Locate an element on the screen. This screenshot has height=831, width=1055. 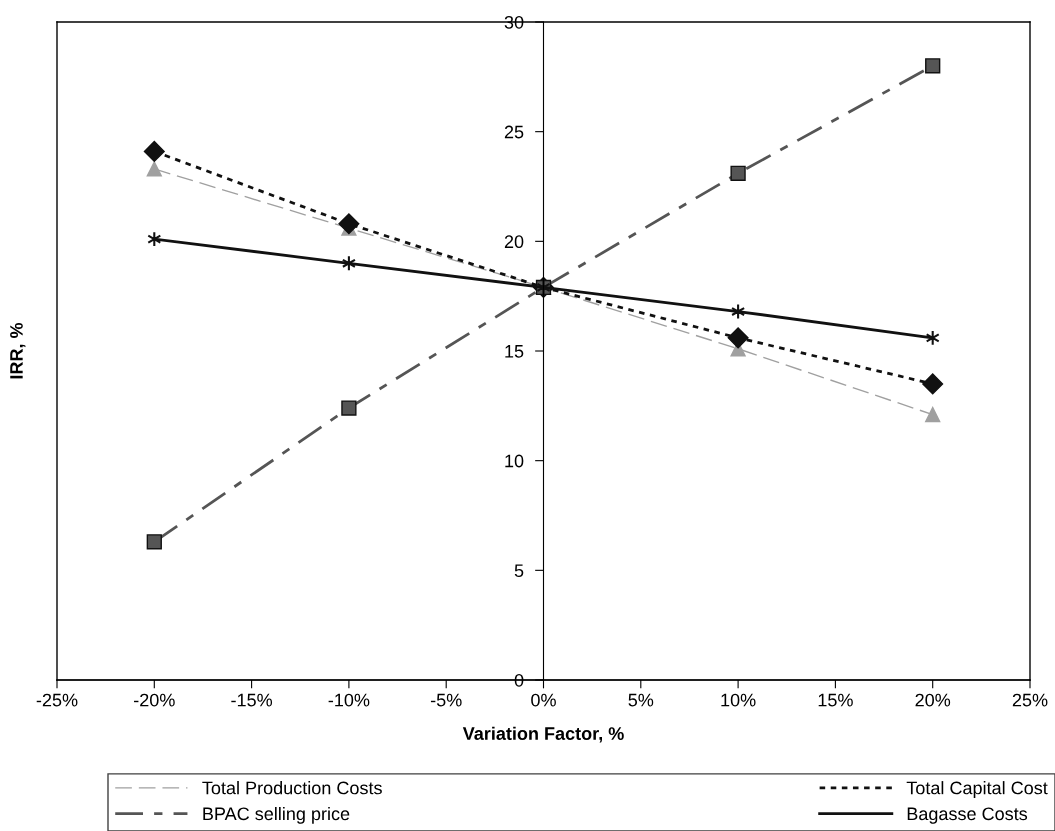
legend-label: Total Capital Cost is located at coordinates (977, 789).